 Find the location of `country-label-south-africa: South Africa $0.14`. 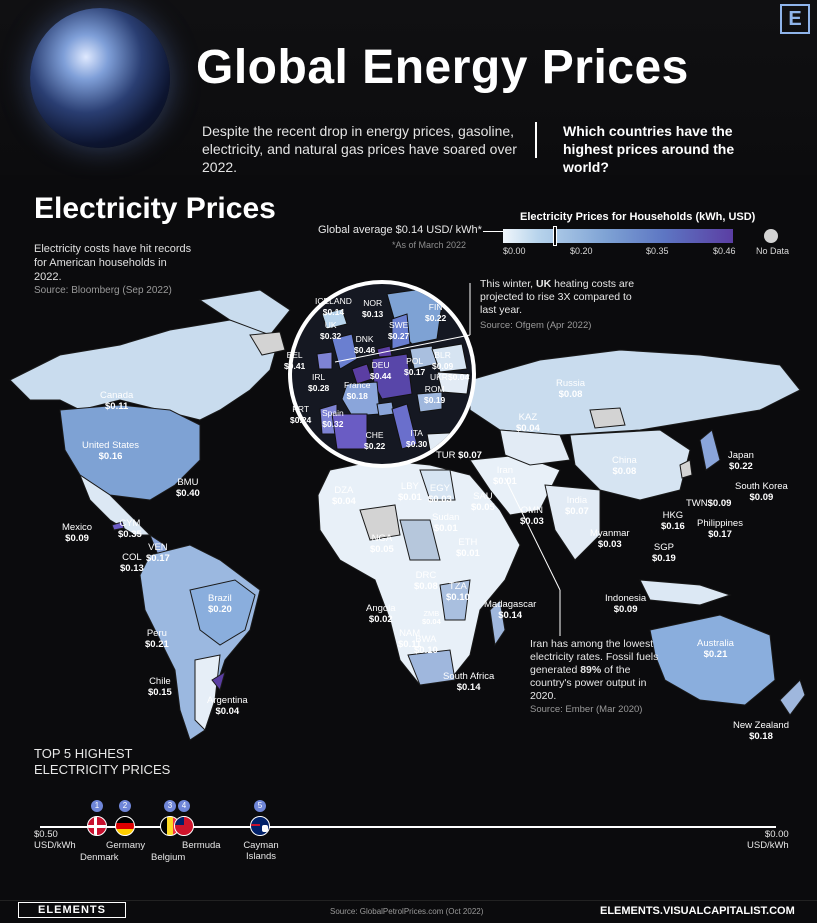

country-label-south-africa: South Africa $0.14 is located at coordinates (469, 682).